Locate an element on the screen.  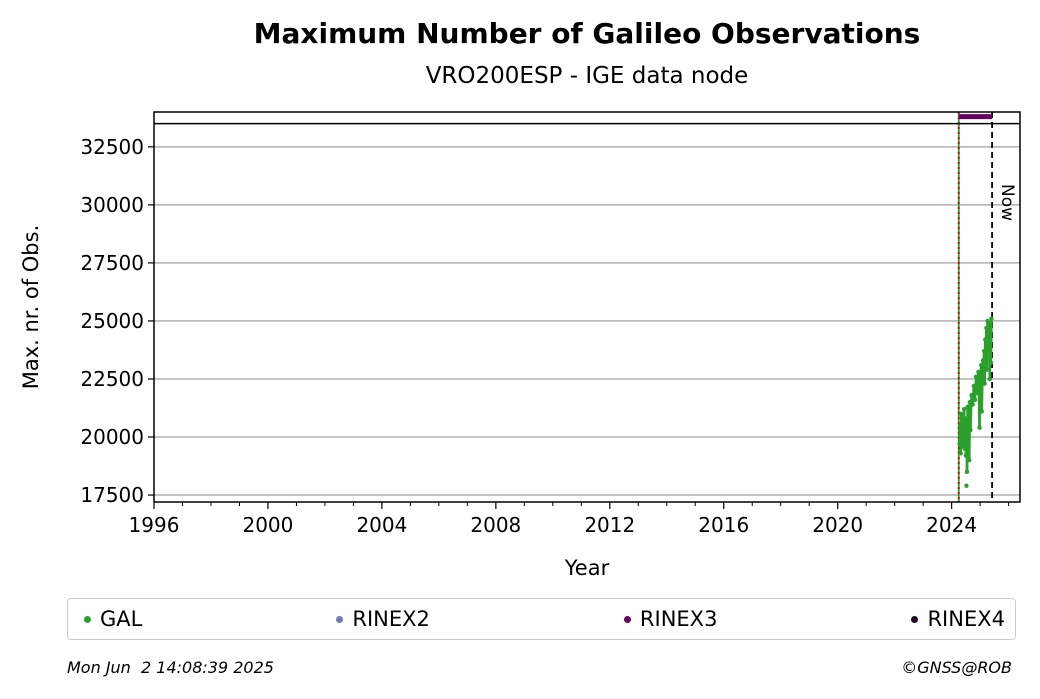
legend-label-rinex3: RINEX3 is located at coordinates (678, 619).